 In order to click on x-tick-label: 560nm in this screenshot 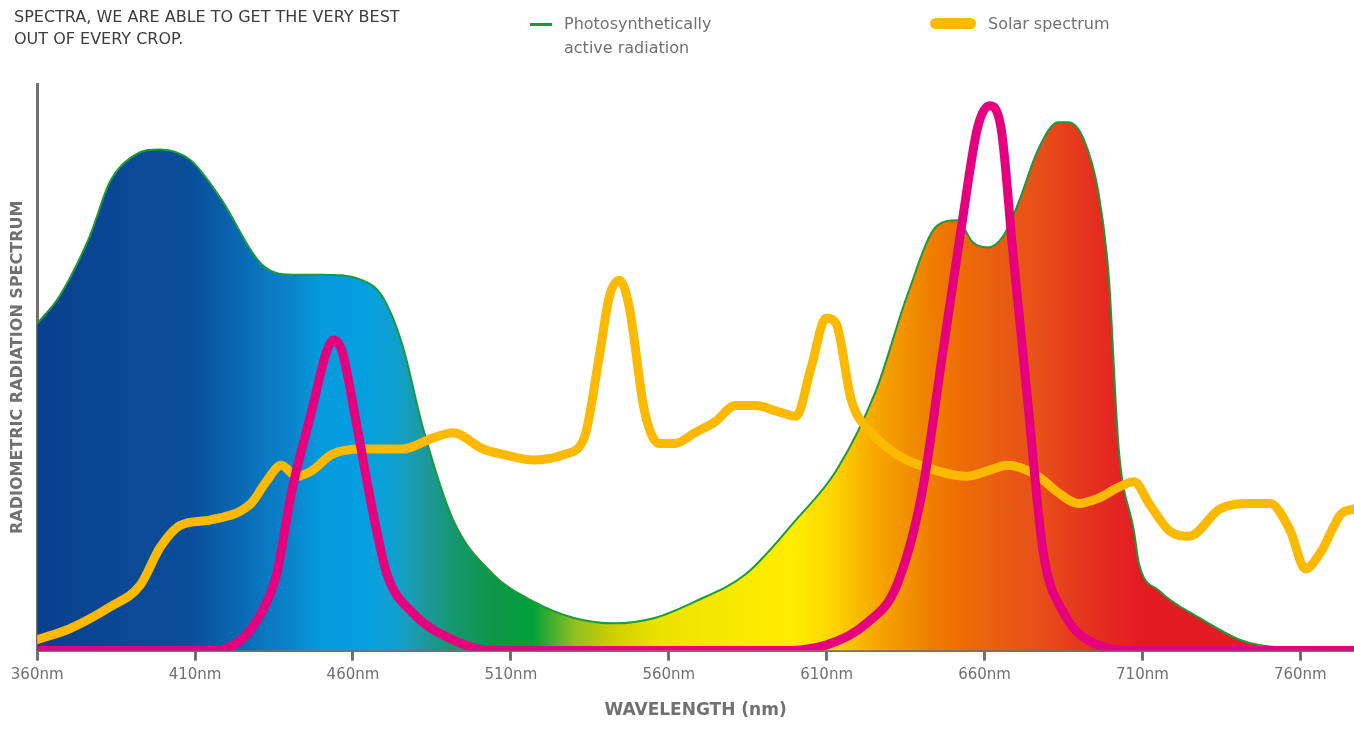, I will do `click(669, 674)`.